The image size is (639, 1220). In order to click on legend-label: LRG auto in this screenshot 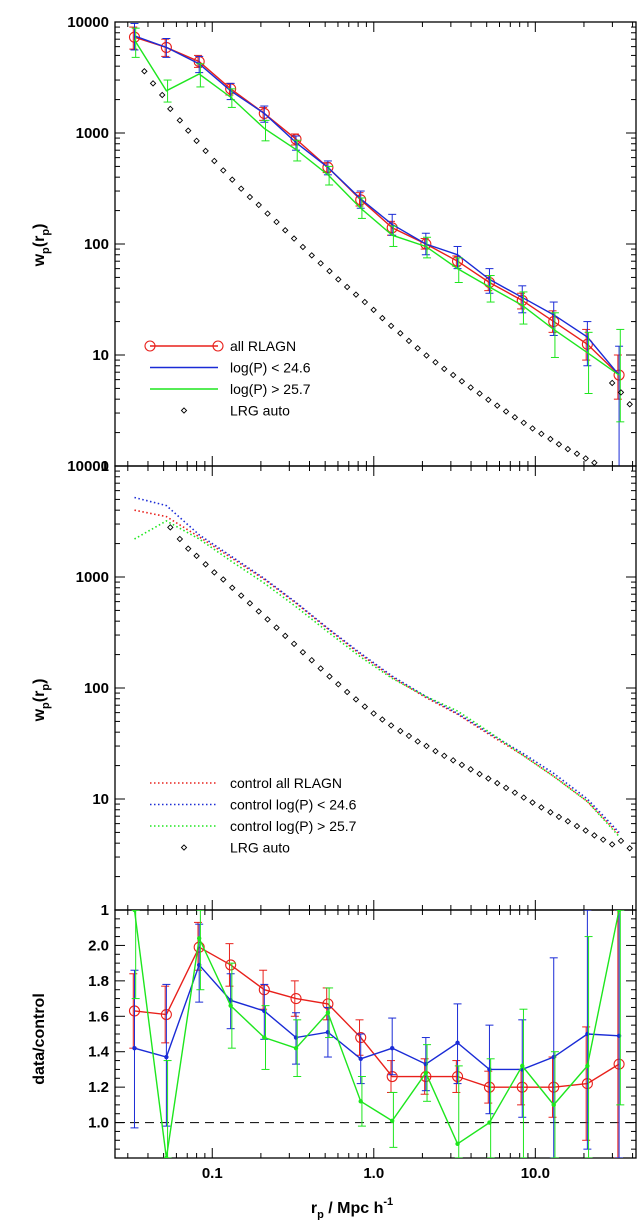, I will do `click(260, 848)`.